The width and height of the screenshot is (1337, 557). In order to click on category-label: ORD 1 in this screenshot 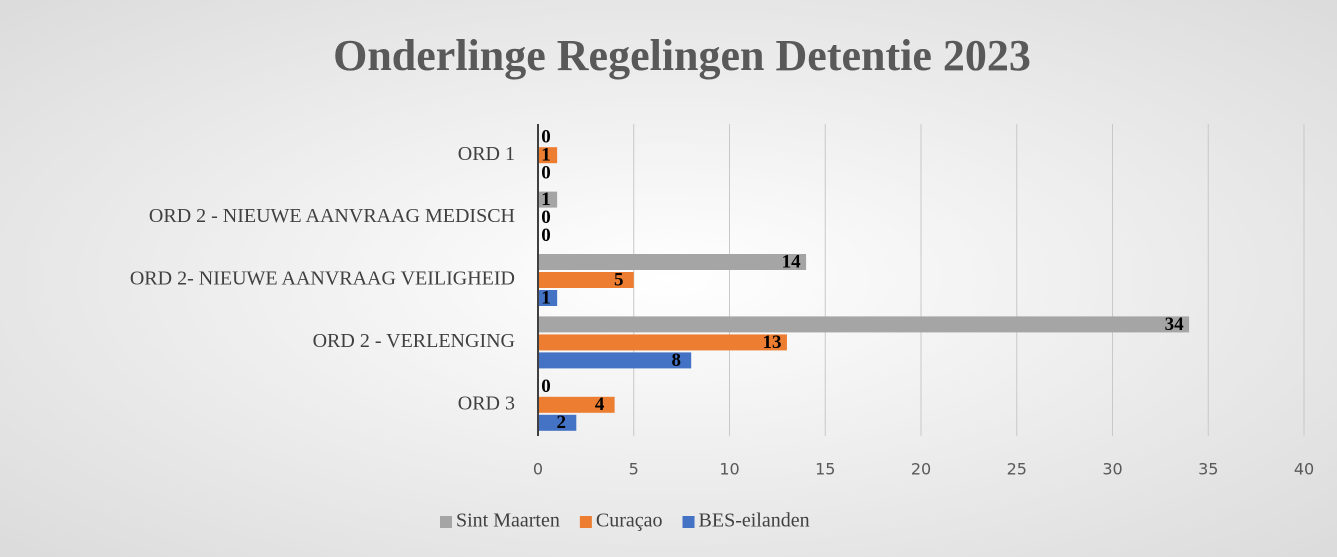, I will do `click(486, 154)`.